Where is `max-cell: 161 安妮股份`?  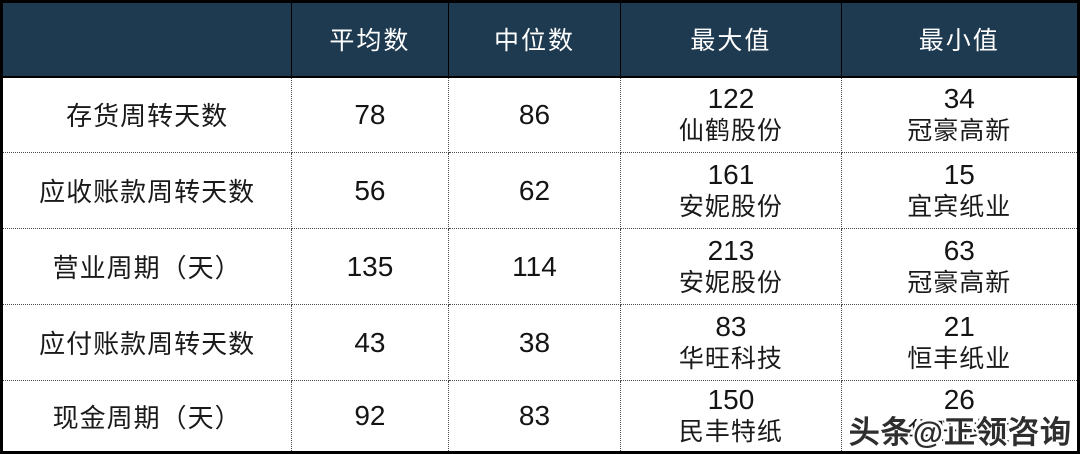
max-cell: 161 安妮股份 is located at coordinates (731, 190).